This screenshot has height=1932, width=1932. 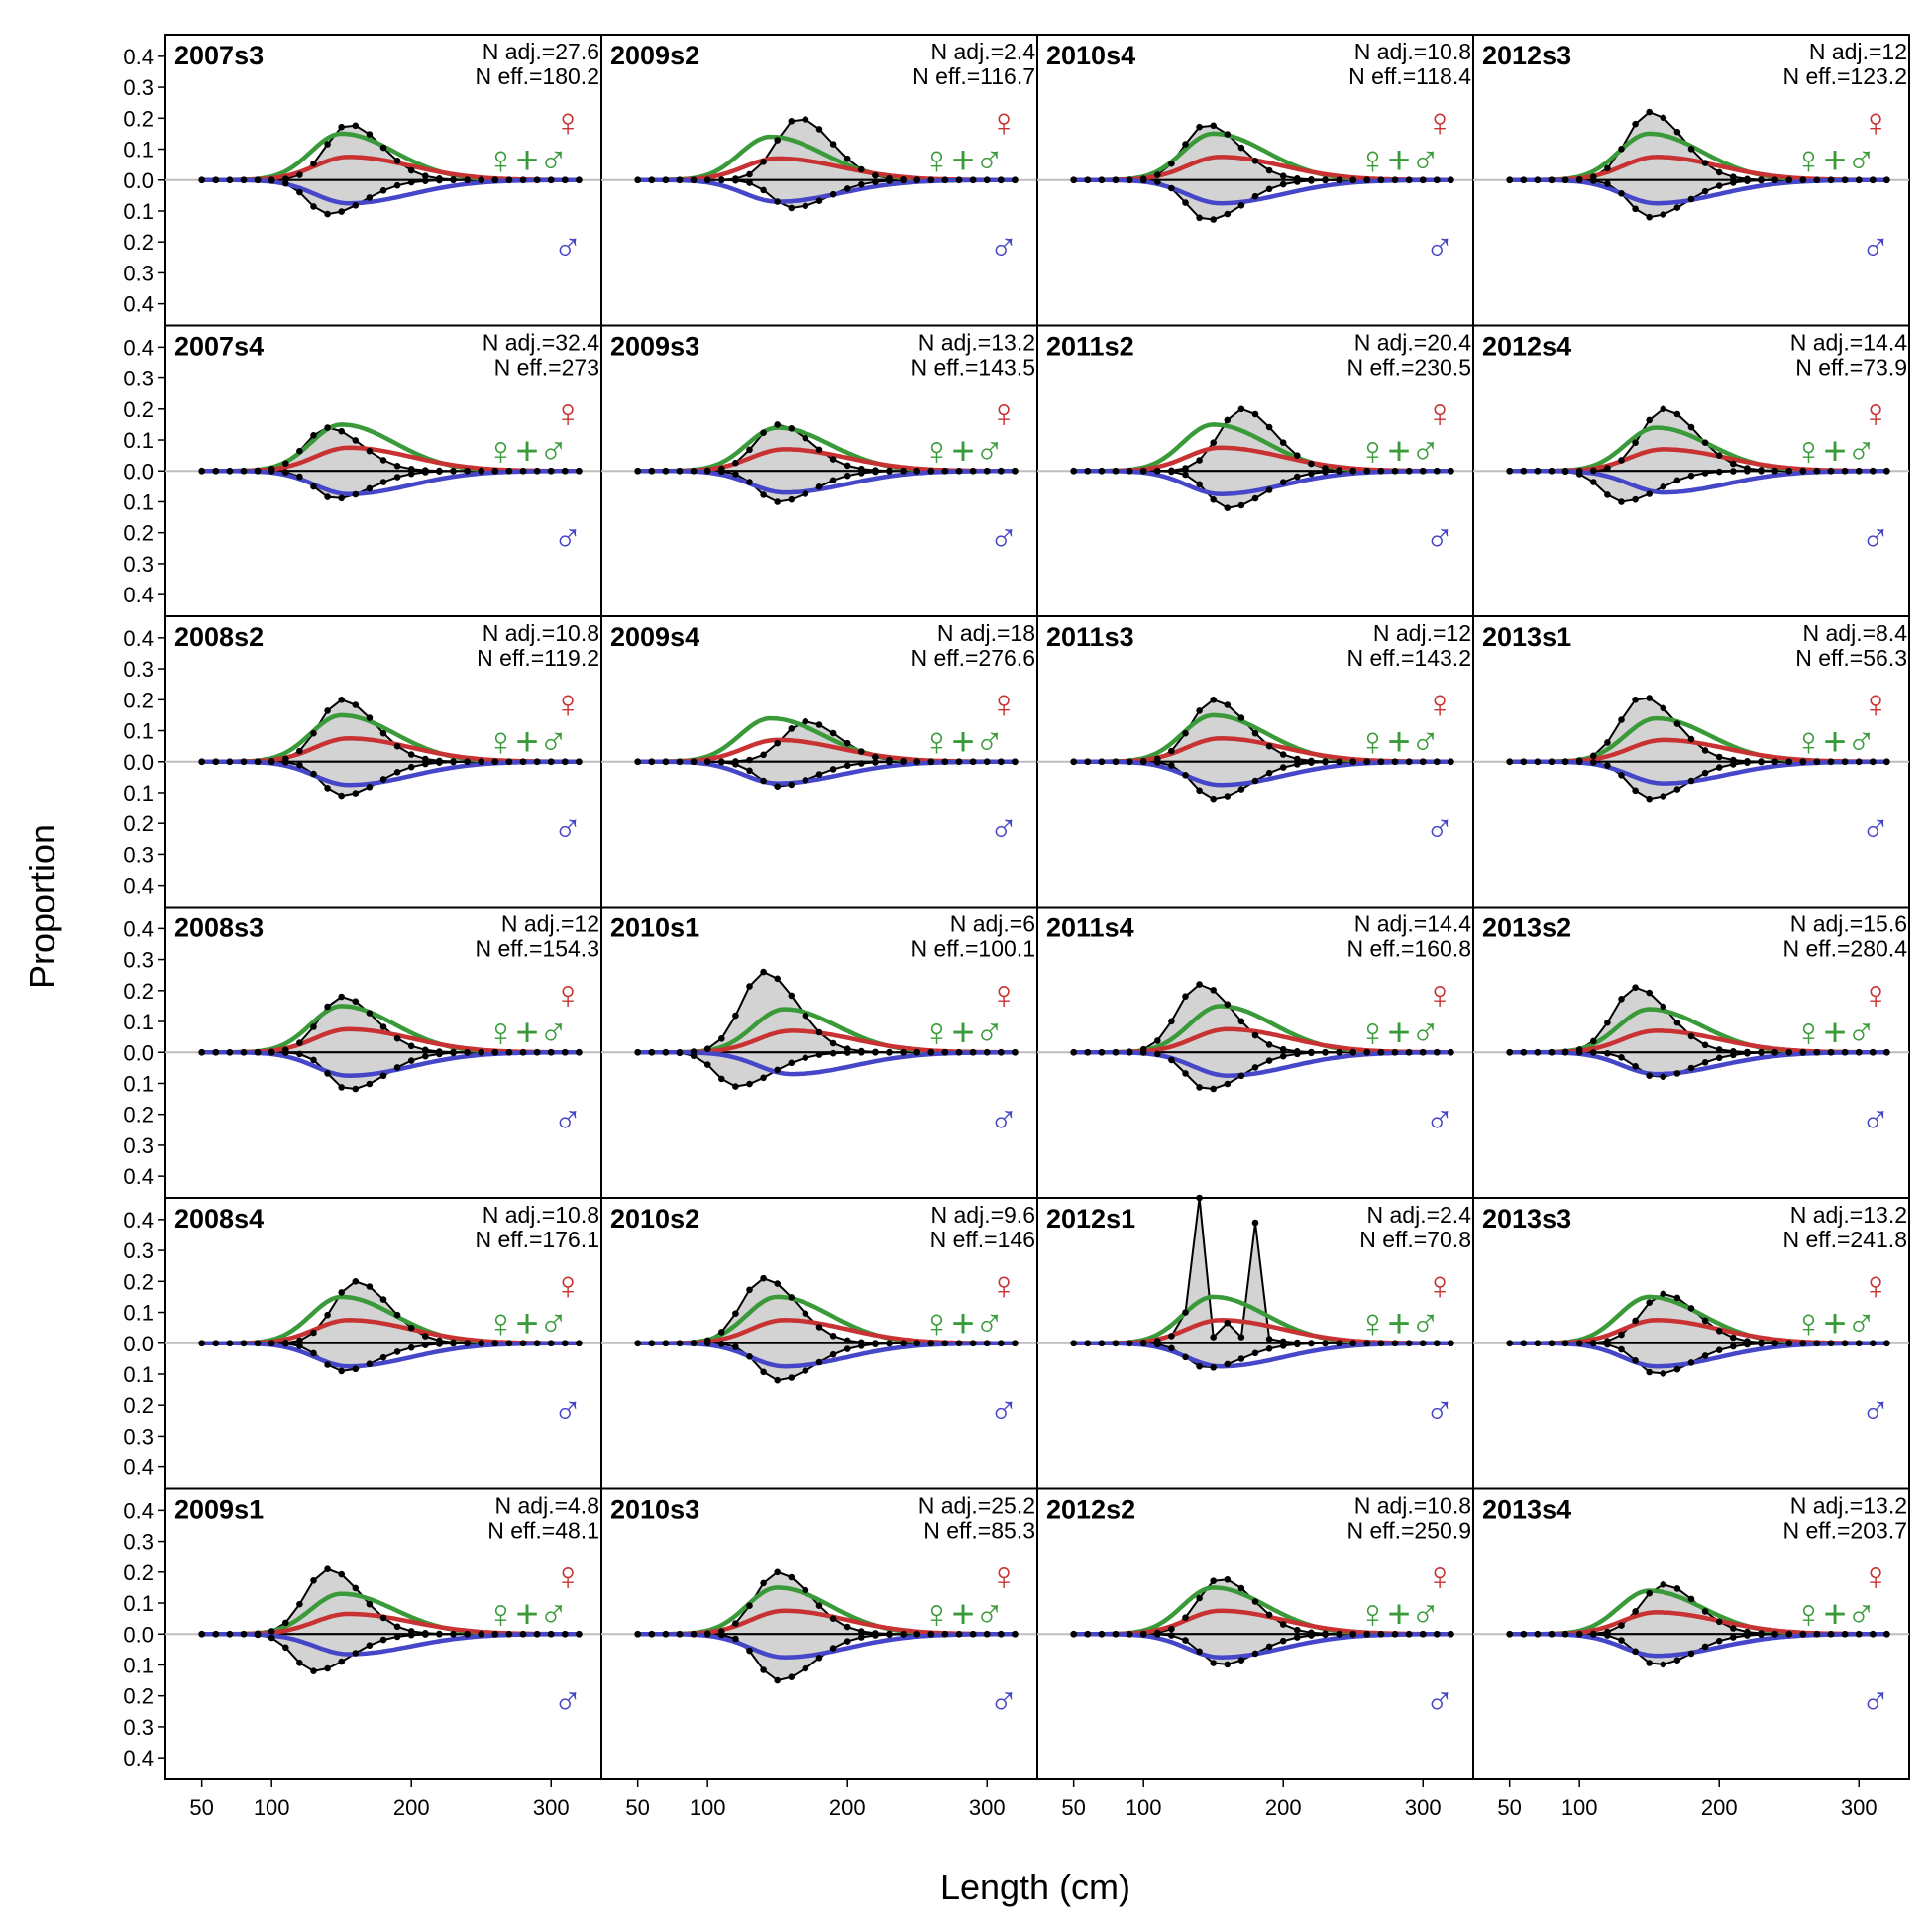 What do you see at coordinates (1526, 637) in the screenshot?
I see `panel-title: 2013s1` at bounding box center [1526, 637].